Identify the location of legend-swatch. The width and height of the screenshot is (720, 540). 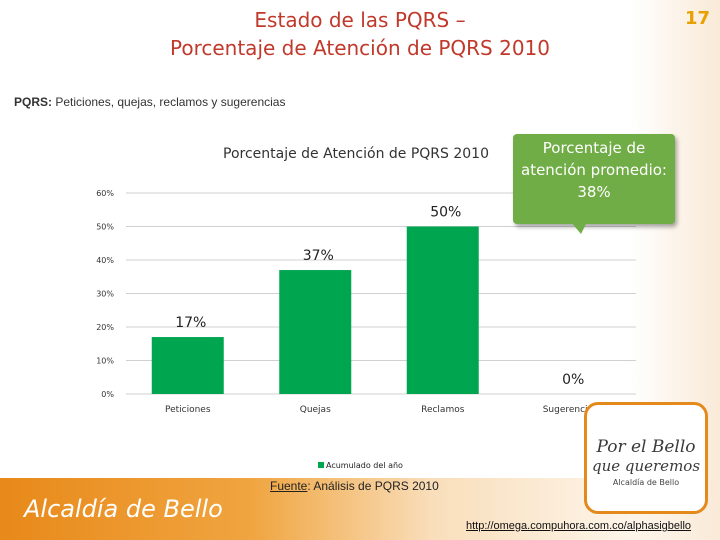
(321, 465).